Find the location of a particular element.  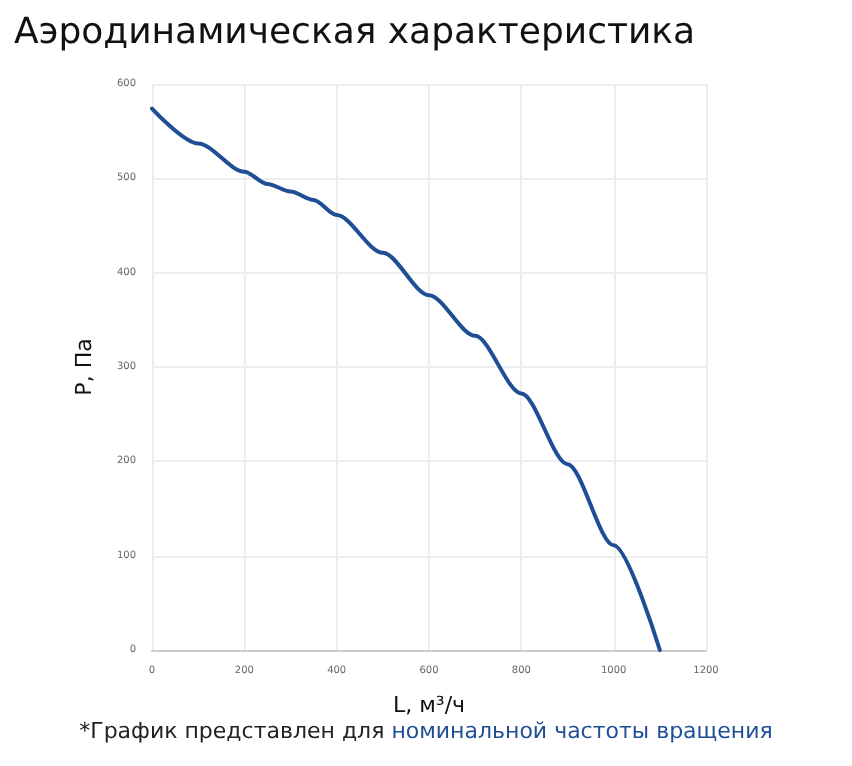

text: *График представлен для is located at coordinates (235, 731).